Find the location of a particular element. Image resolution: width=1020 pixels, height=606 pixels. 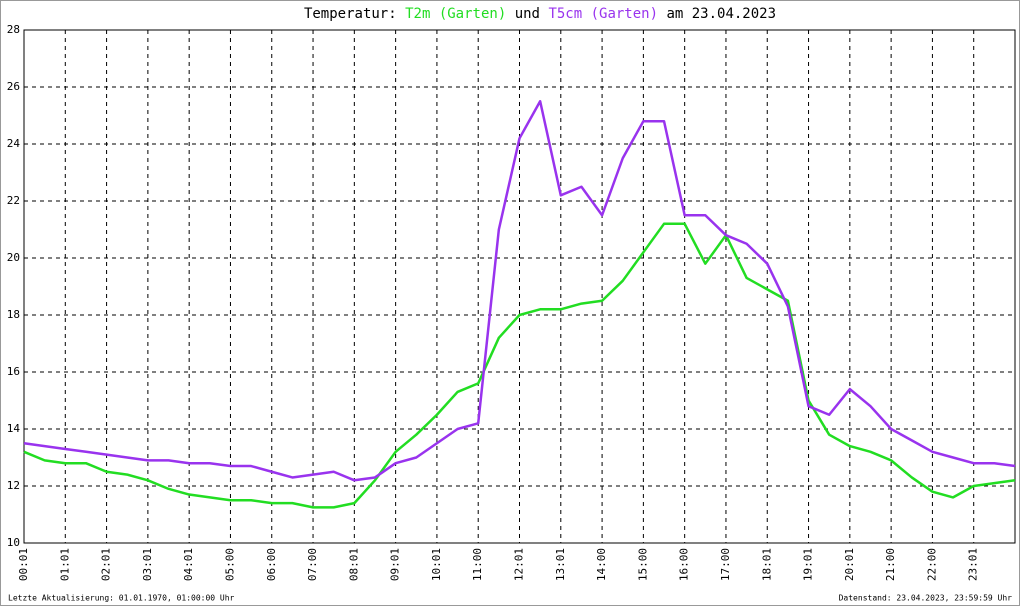

x-tick-label: 16:00 is located at coordinates (684, 564).